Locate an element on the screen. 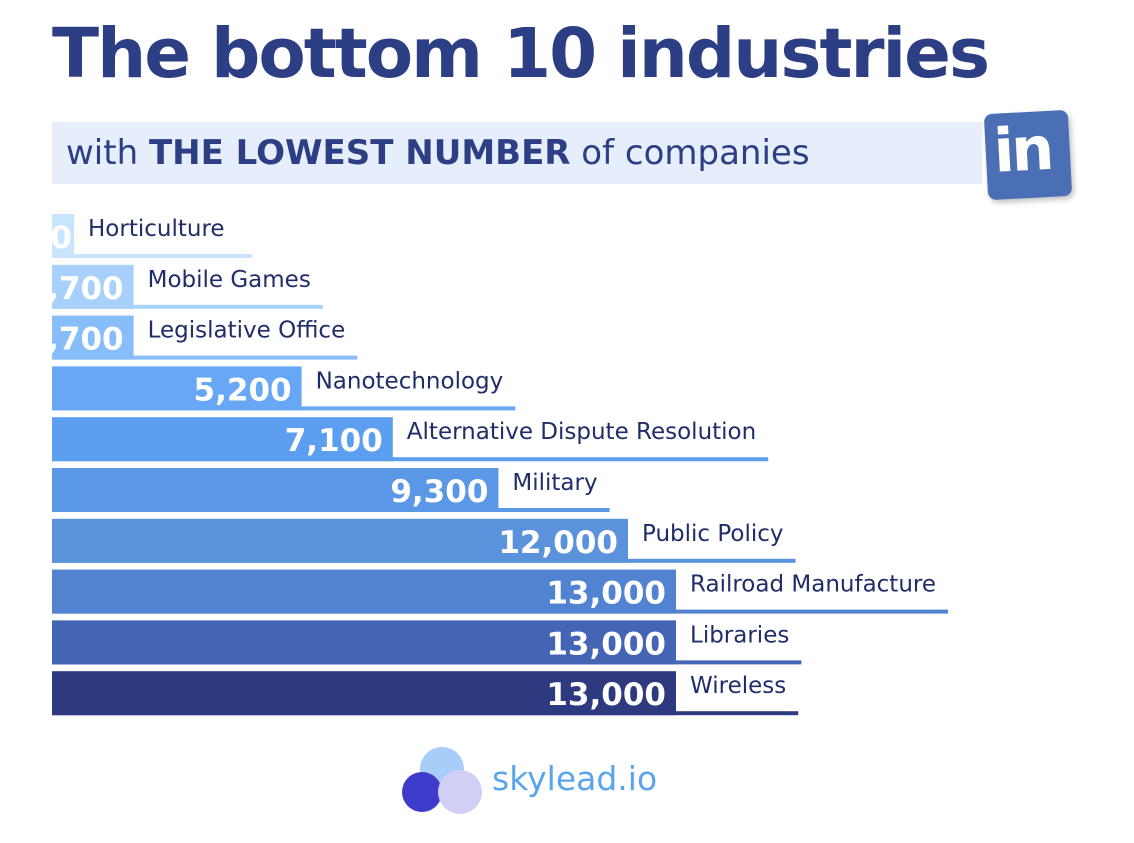 This screenshot has height=843, width=1134. bar-category-label: Railroad Manufacture is located at coordinates (813, 585).